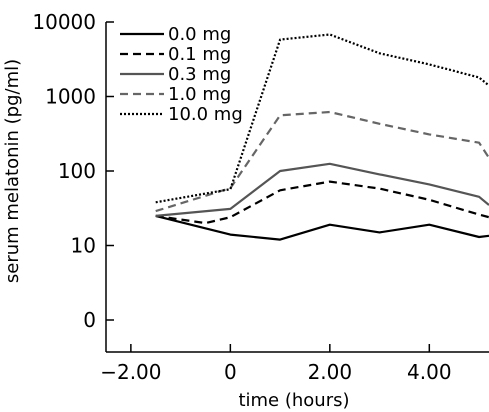 Image resolution: width=489 pixels, height=412 pixels. Describe the element at coordinates (12, 171) in the screenshot. I see `y-axis-label: serum melatonin (pg/ml)` at that location.